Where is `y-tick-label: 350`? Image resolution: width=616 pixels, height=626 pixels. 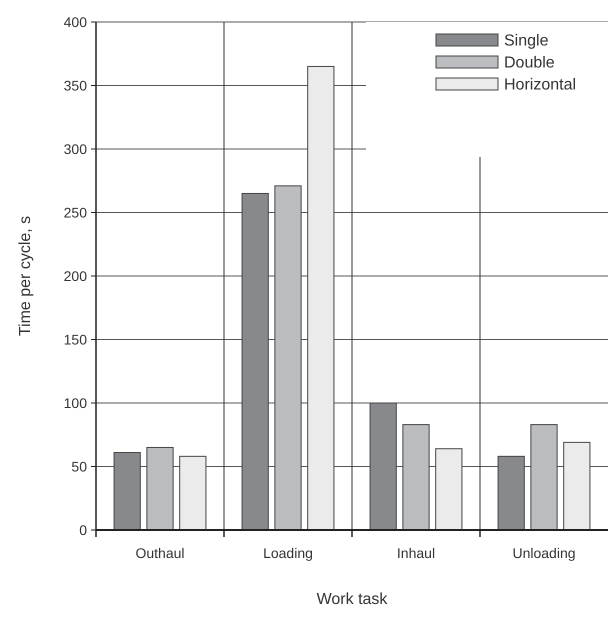
y-tick-label: 350 is located at coordinates (76, 85).